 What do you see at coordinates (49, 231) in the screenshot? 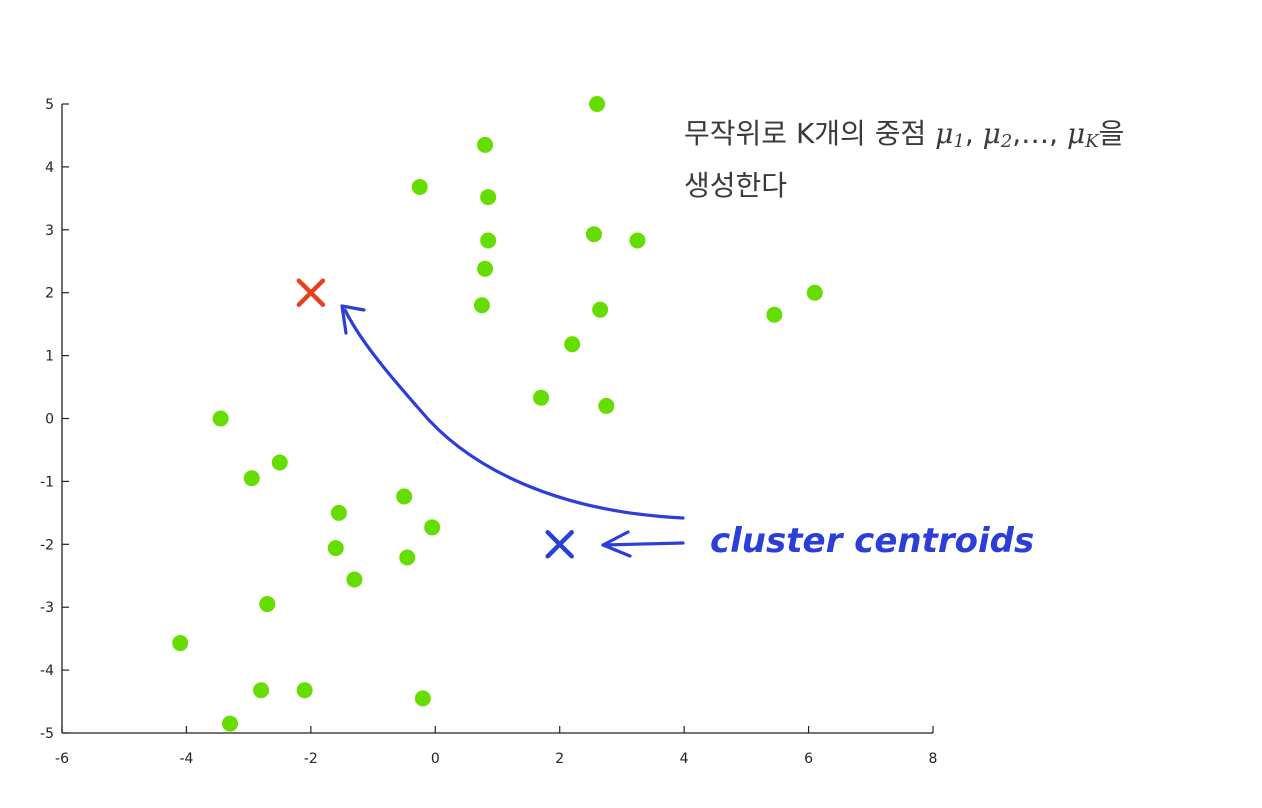
I see `y-tick-label: 3` at bounding box center [49, 231].